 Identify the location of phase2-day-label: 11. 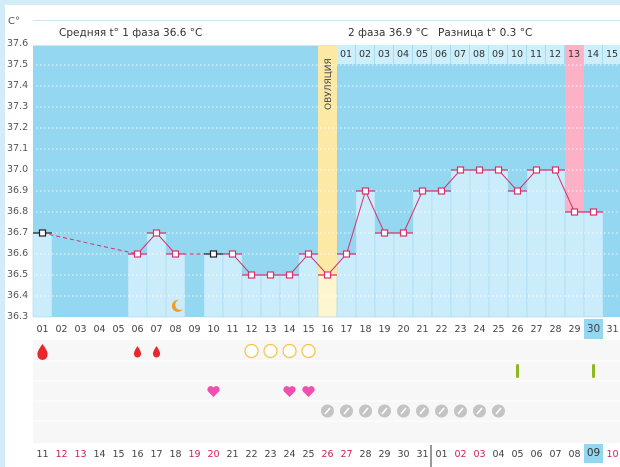
(536, 54).